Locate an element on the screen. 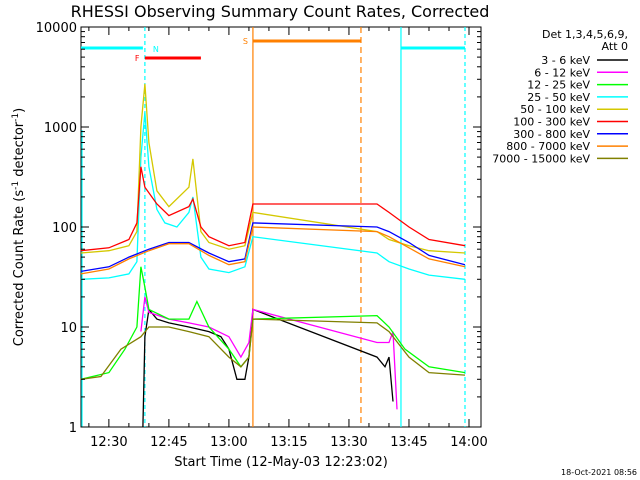  y-tick-label: 10000 is located at coordinates (56, 28).